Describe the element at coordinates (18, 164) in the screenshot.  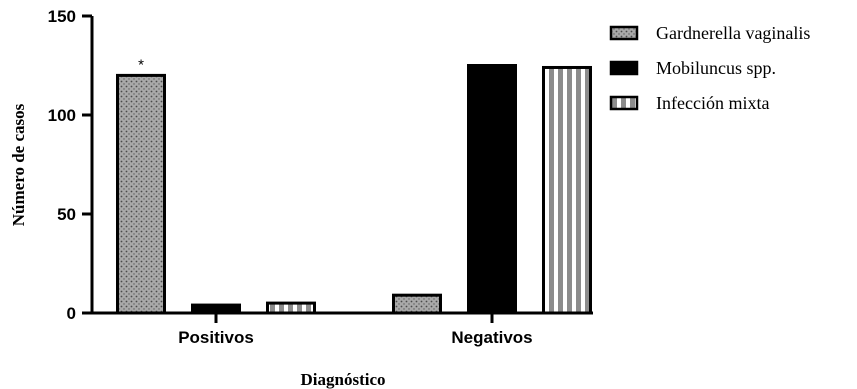
I see `y-axis-title: Número de casos` at that location.